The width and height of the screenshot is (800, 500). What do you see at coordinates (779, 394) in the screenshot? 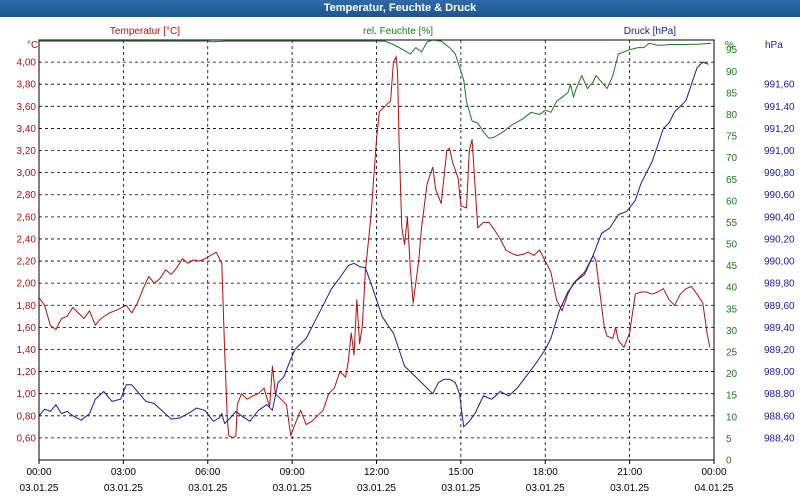
I see `pres-tick-label: 988,80` at bounding box center [779, 394].